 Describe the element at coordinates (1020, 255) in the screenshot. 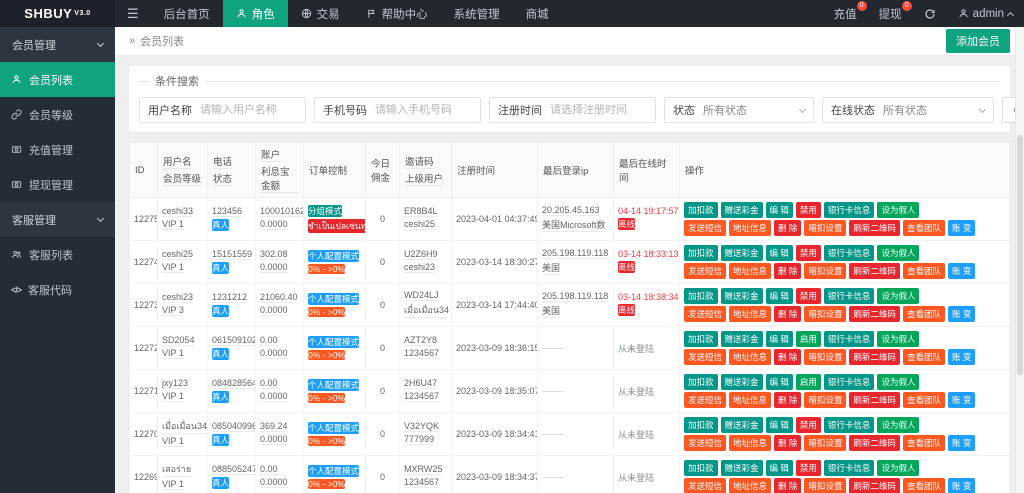

I see `scrollbar-thumb` at that location.